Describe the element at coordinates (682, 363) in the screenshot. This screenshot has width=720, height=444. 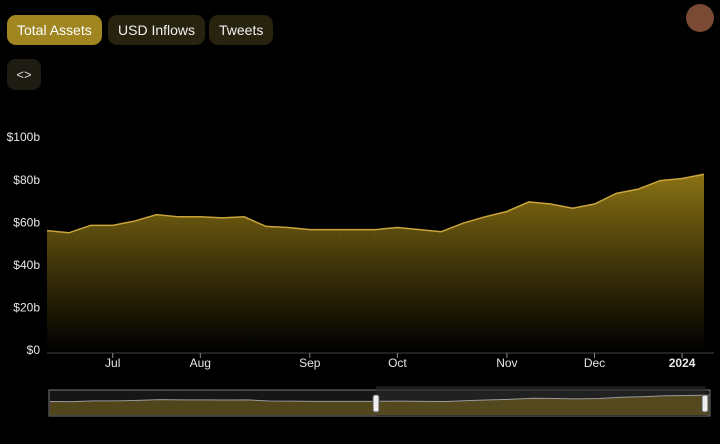
I see `x-tick-label: 2024` at that location.